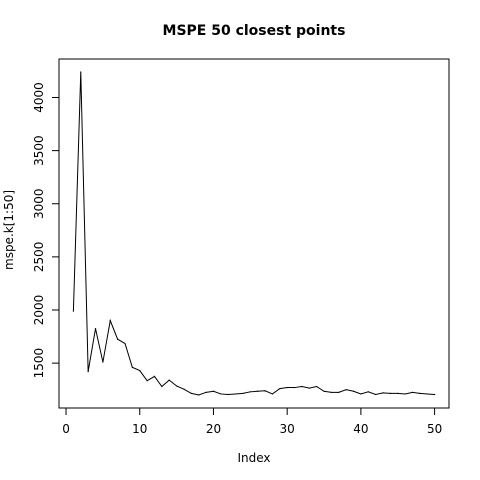 The height and width of the screenshot is (480, 480). Describe the element at coordinates (252, 421) in the screenshot. I see `x-axis: 0 10 20 30 40 50` at that location.